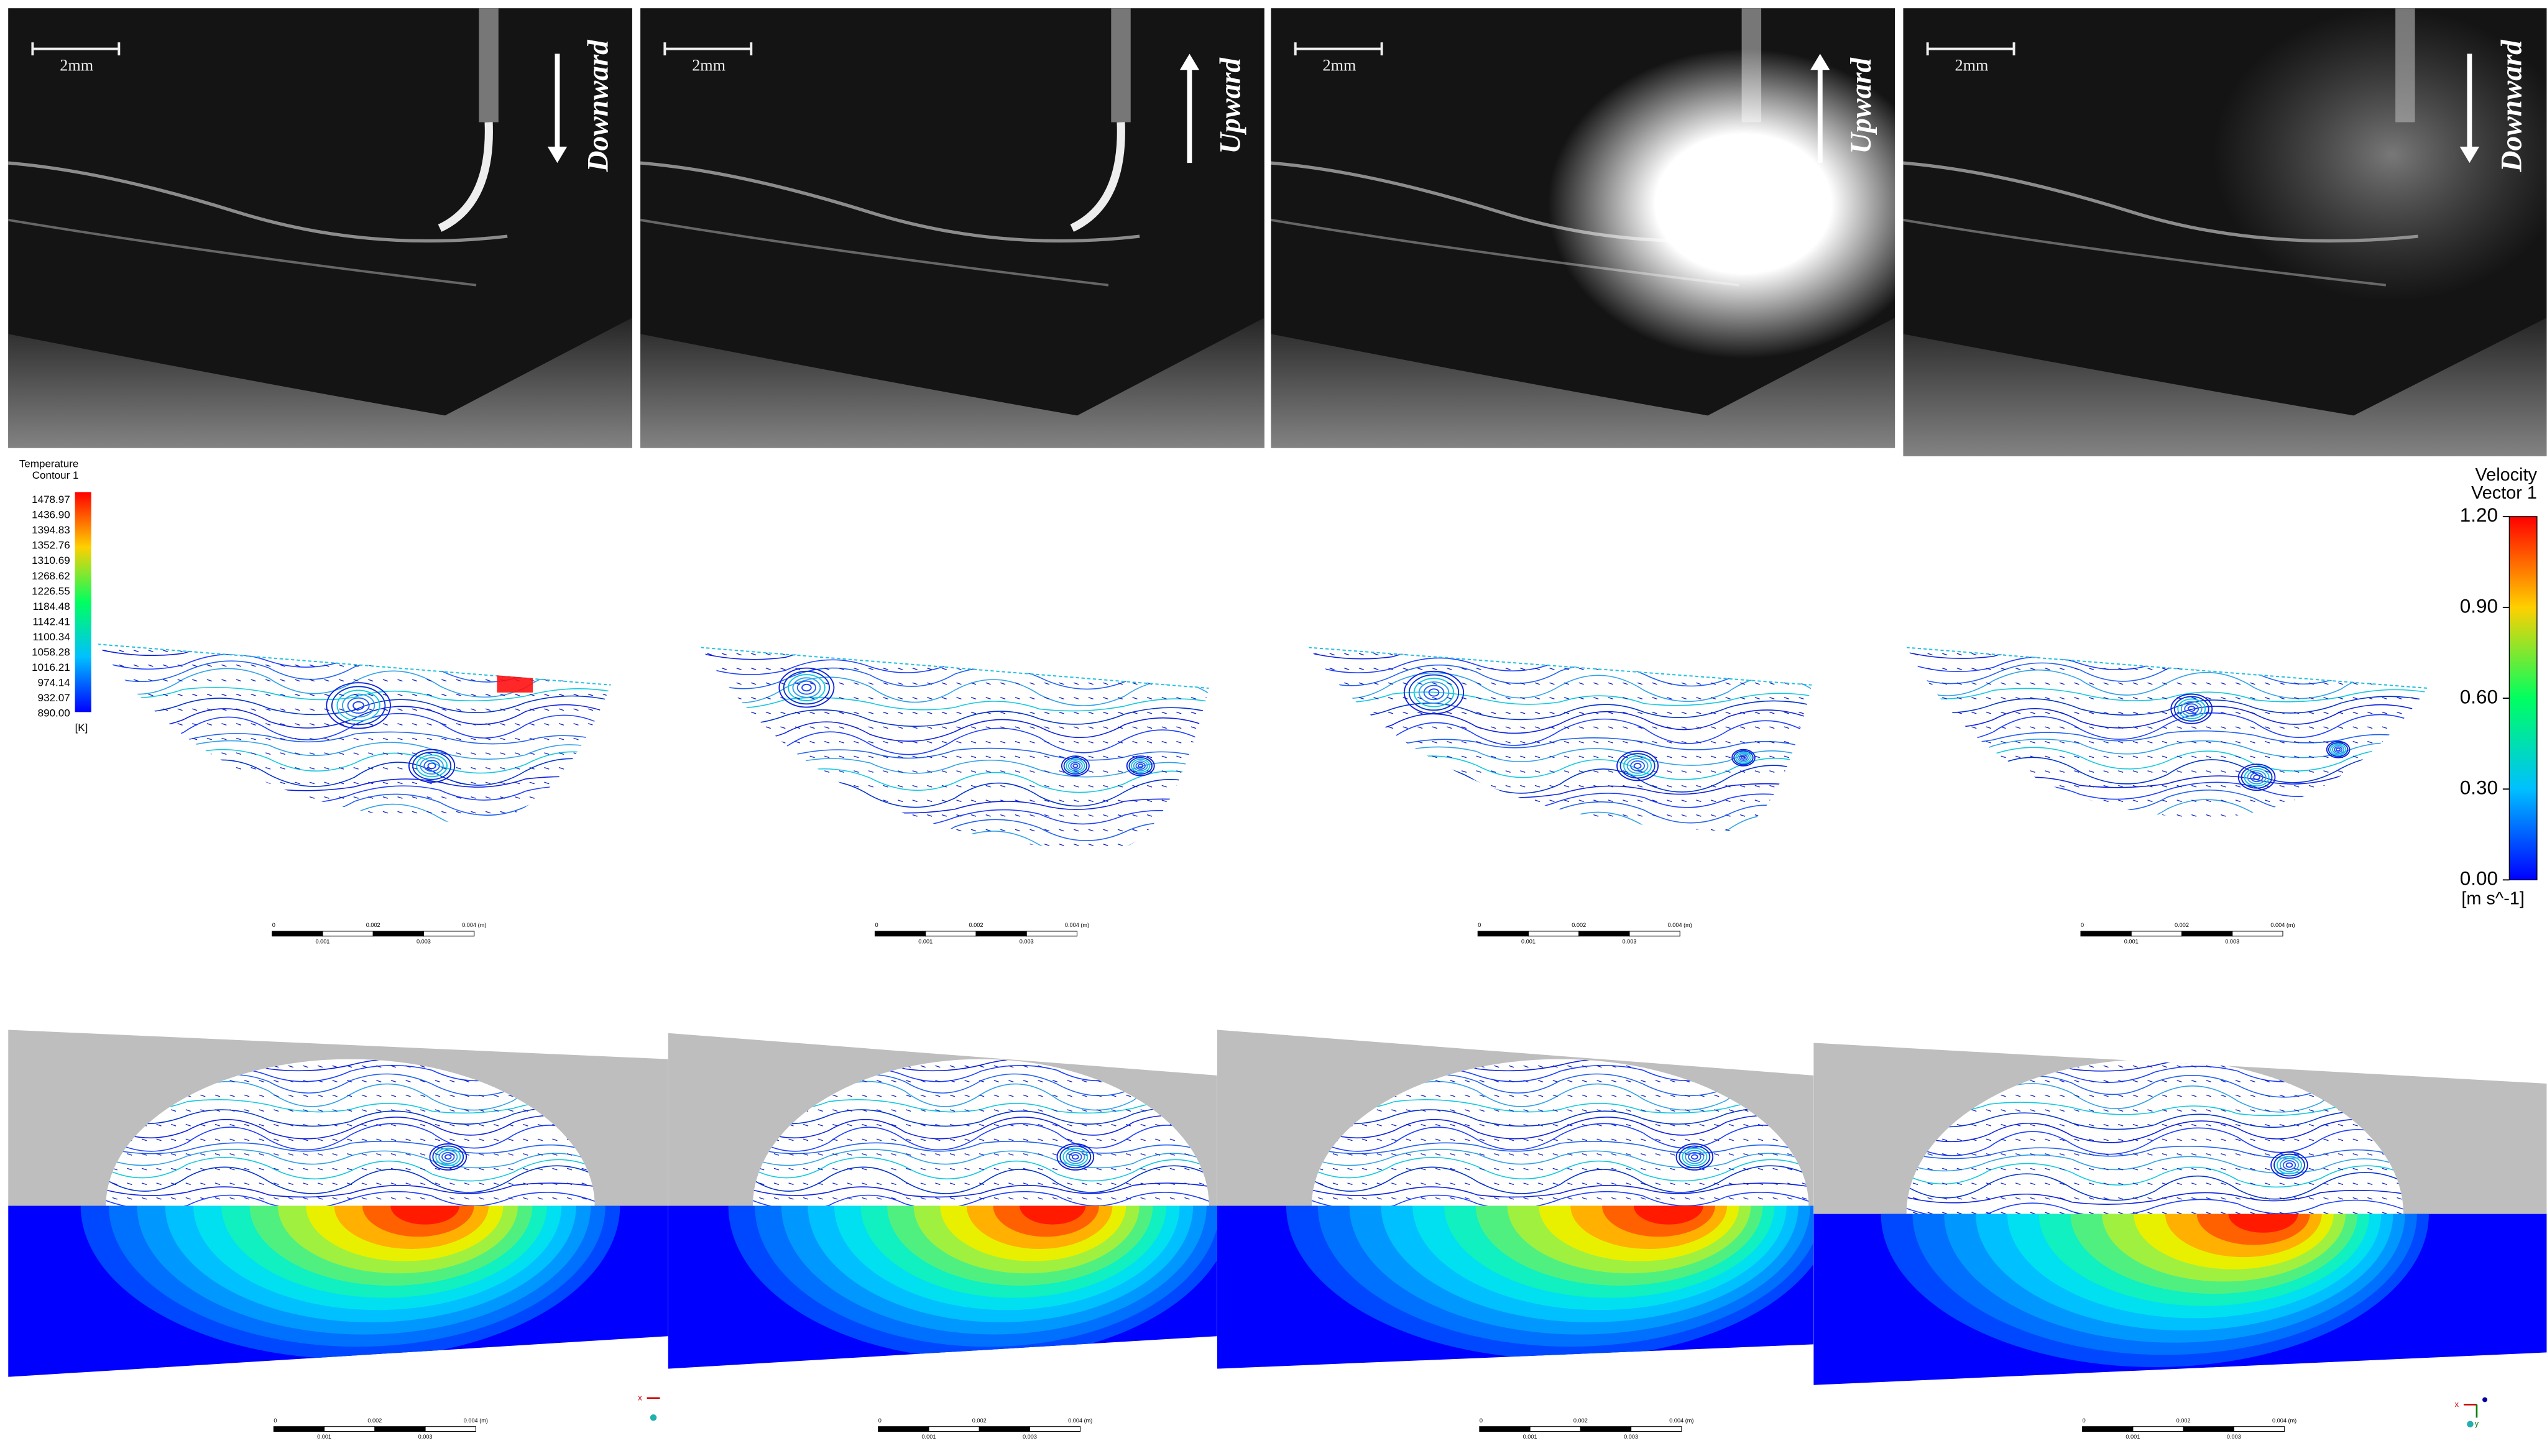 The width and height of the screenshot is (2547, 1456). I want to click on scale-label: 0.001, so click(925, 941).